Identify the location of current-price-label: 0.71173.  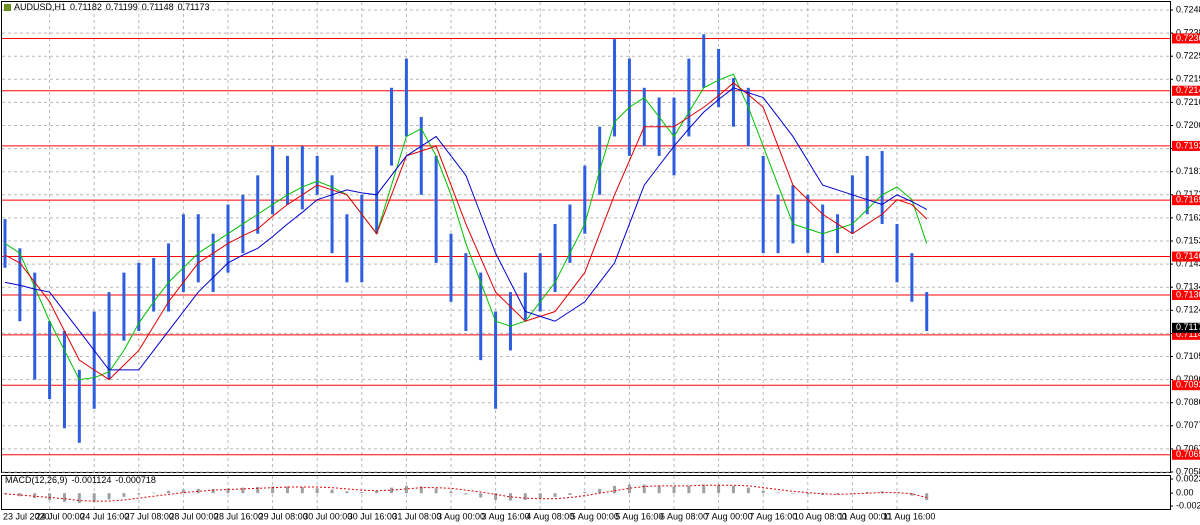
(1188, 327).